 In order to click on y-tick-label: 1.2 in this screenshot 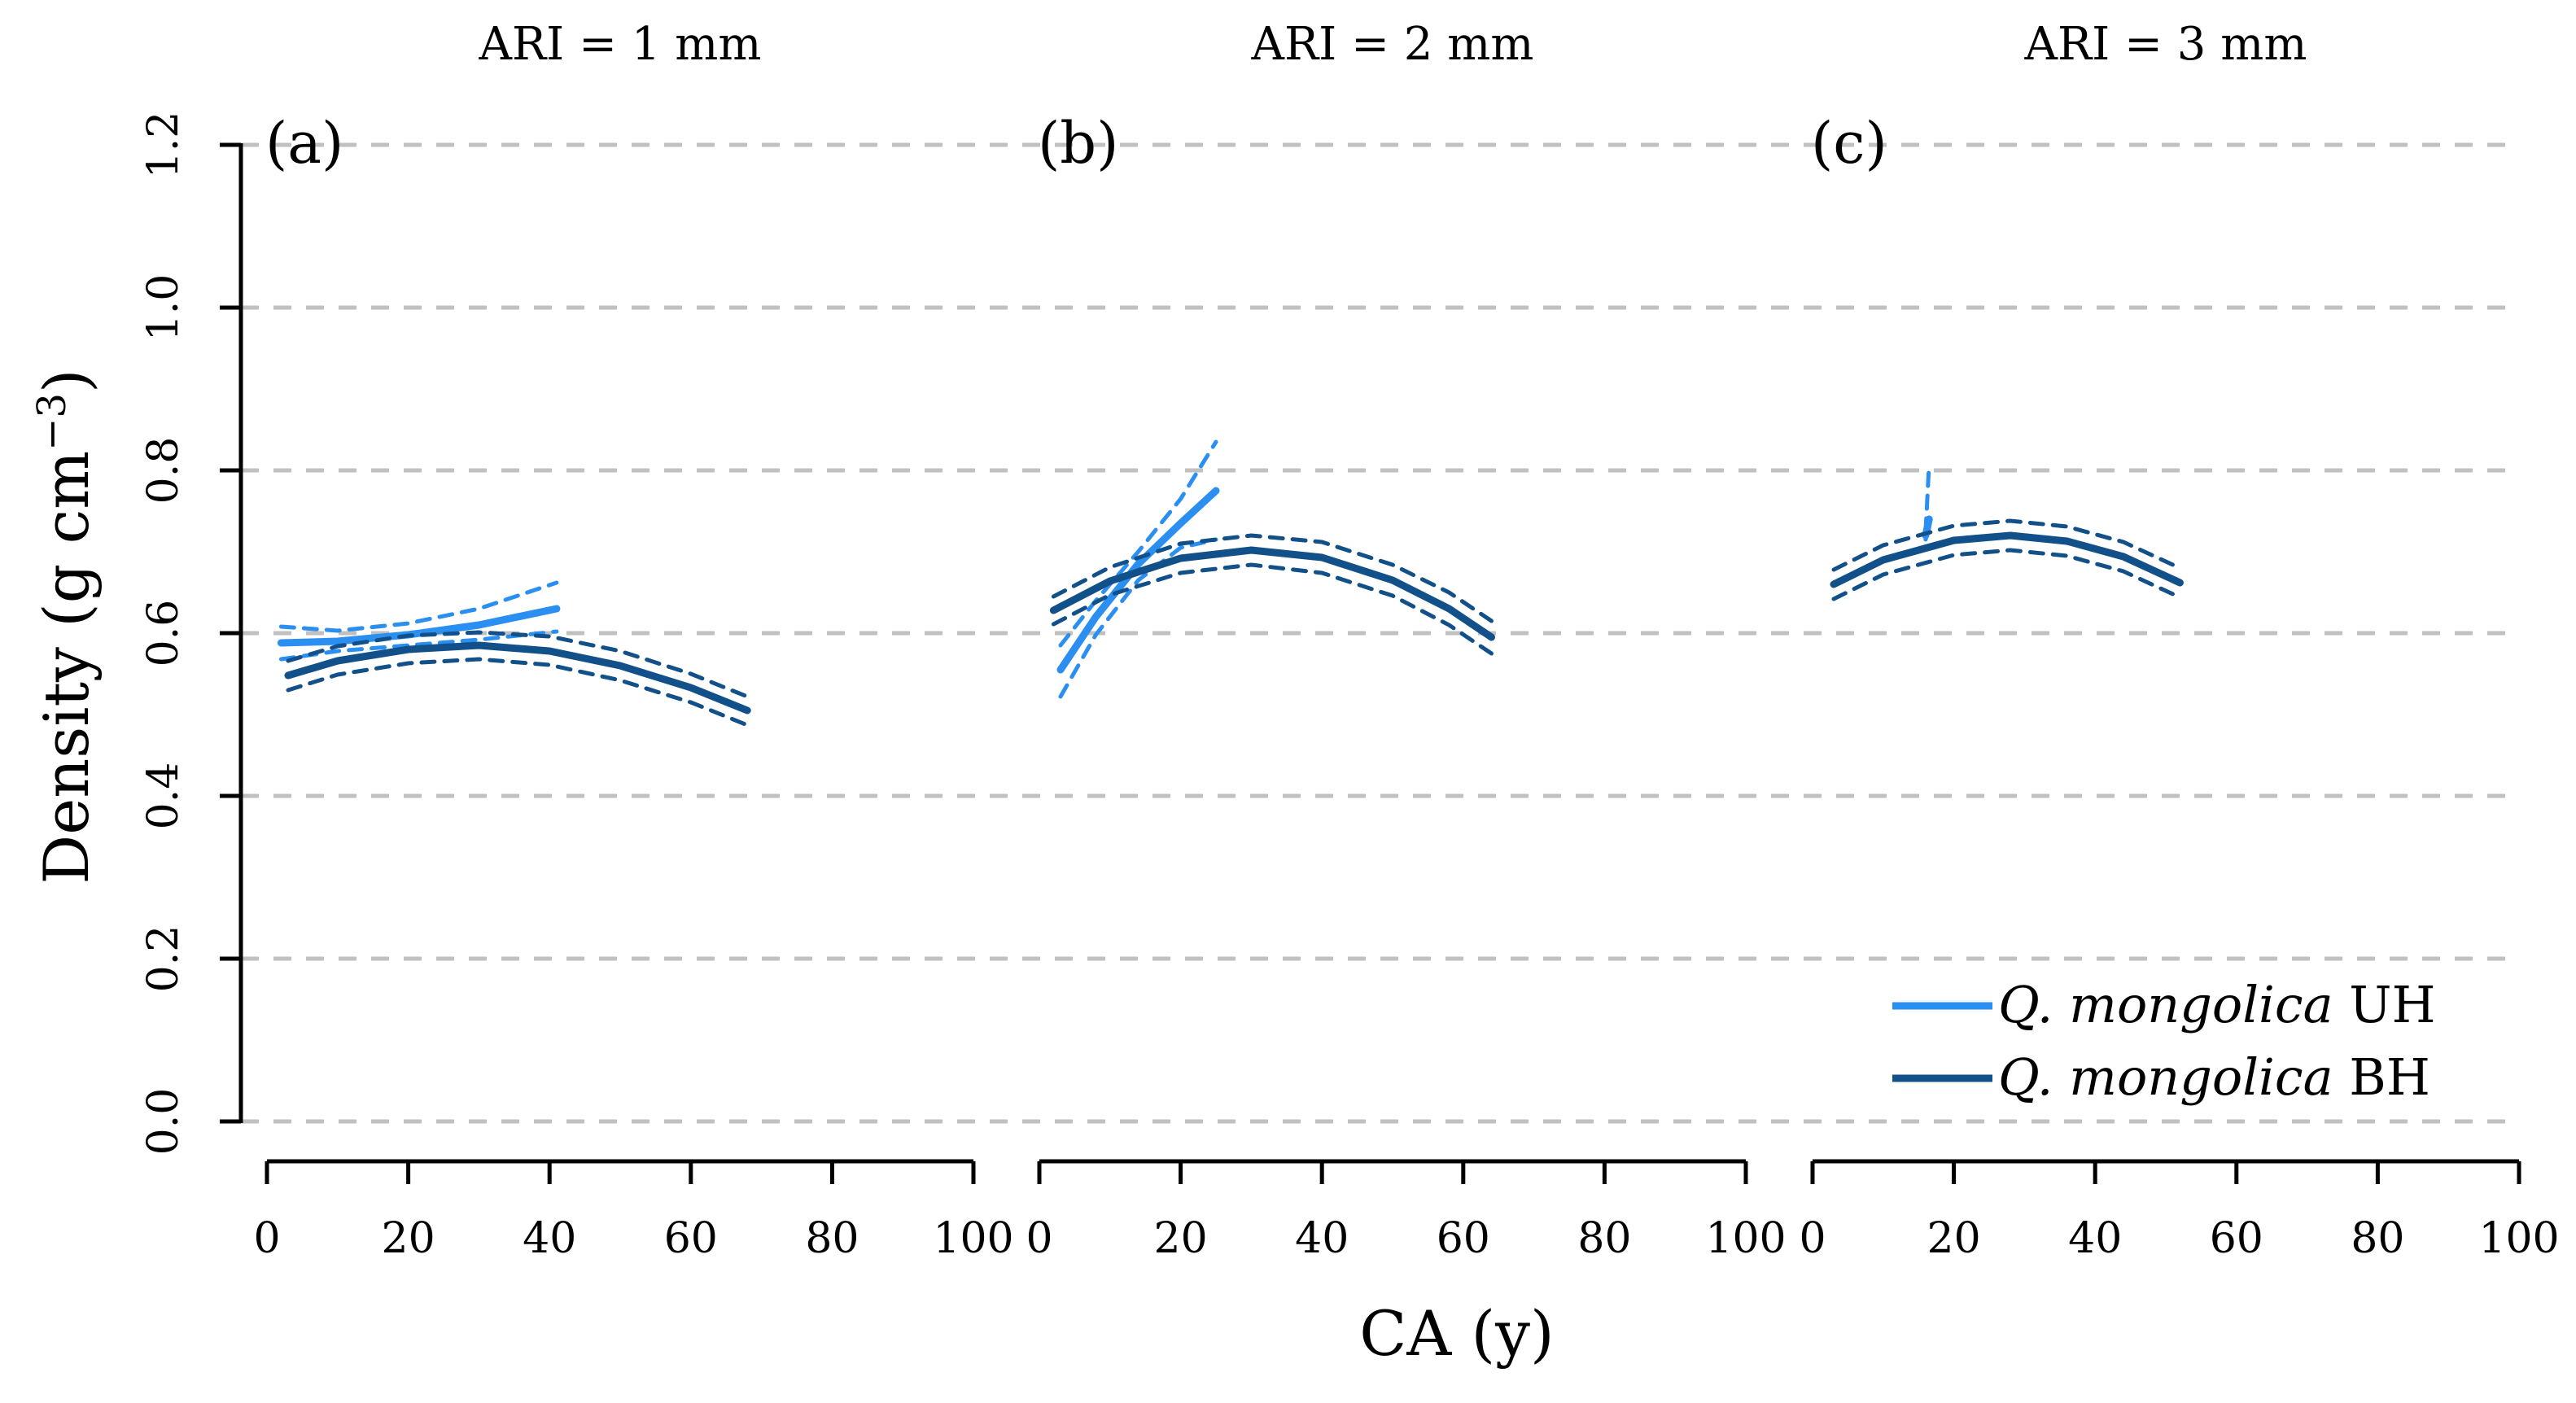, I will do `click(163, 145)`.